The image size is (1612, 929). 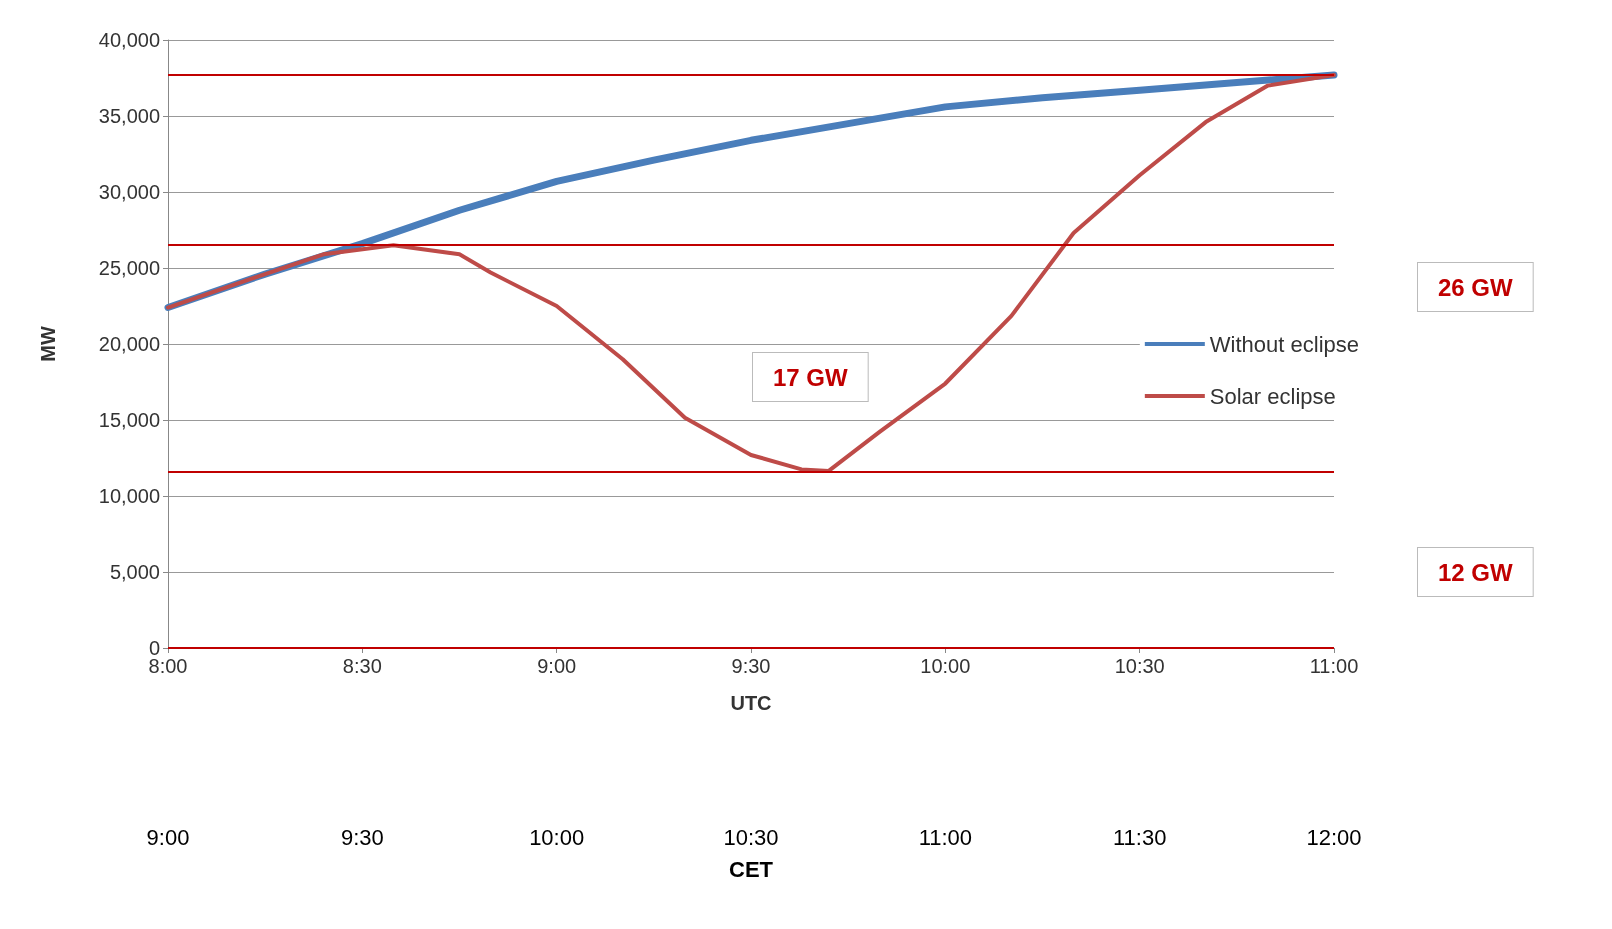 I want to click on x-tick-label: 10:00, so click(x=945, y=666).